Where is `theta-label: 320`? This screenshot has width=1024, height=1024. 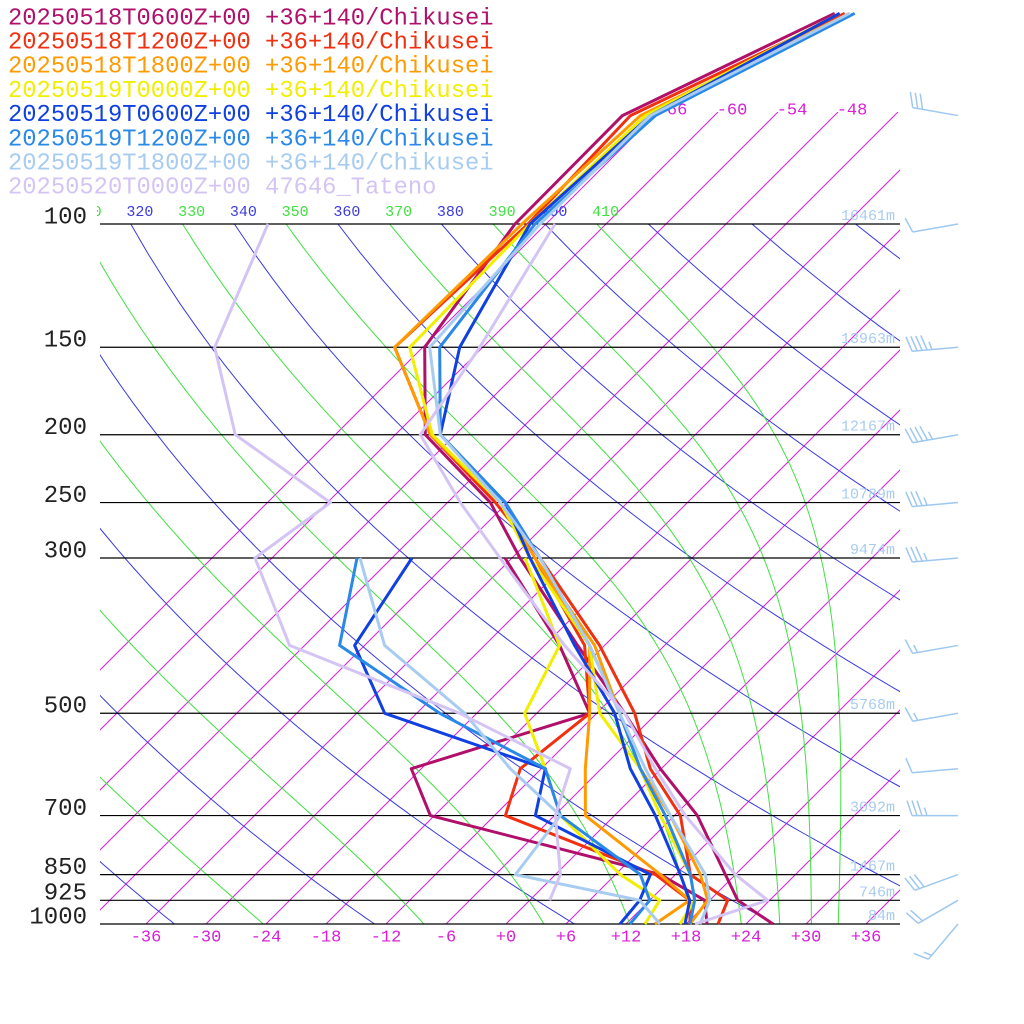 theta-label: 320 is located at coordinates (139, 212).